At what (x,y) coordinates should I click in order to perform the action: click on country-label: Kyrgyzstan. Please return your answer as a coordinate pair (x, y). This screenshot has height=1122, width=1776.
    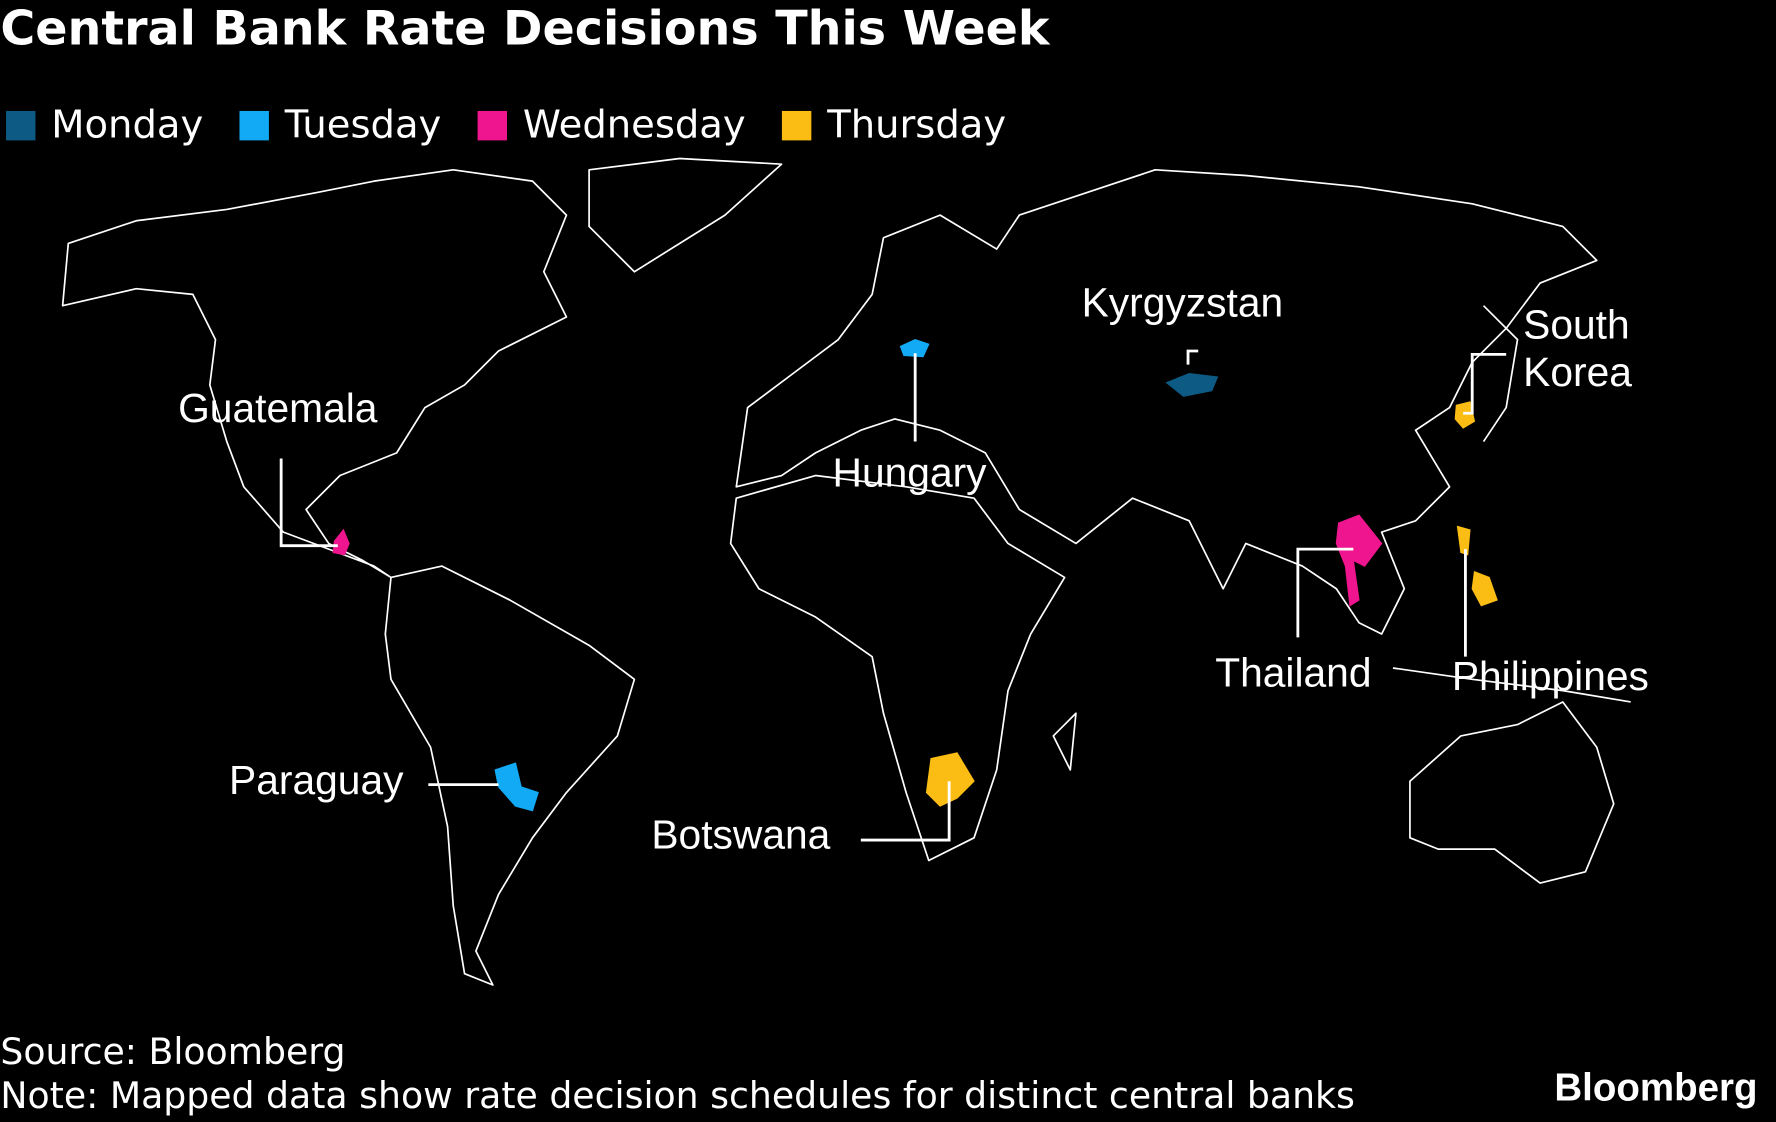
    Looking at the image, I should click on (1183, 302).